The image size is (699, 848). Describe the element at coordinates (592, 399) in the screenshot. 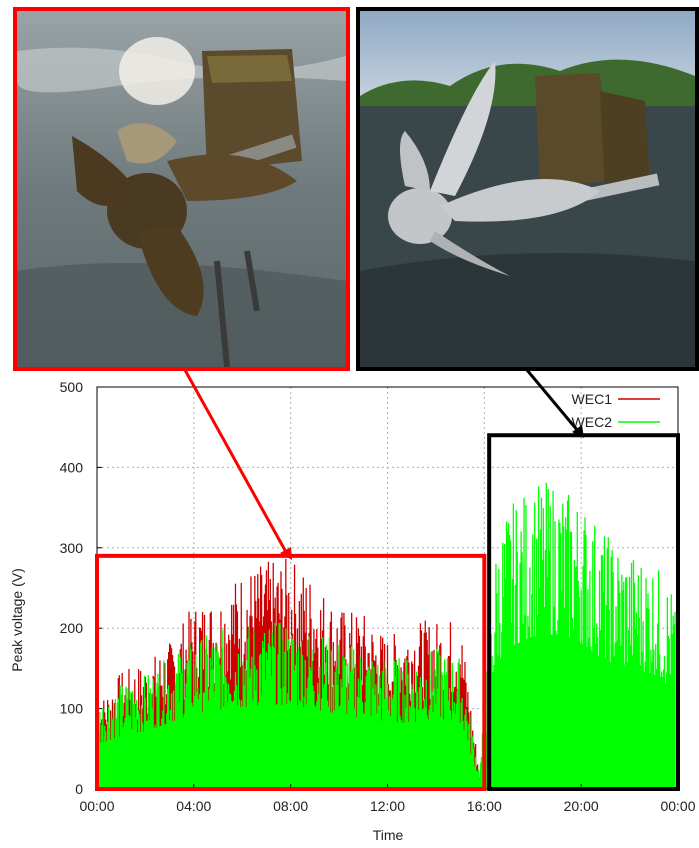

I see `legend-label-wec1: WEC1` at that location.